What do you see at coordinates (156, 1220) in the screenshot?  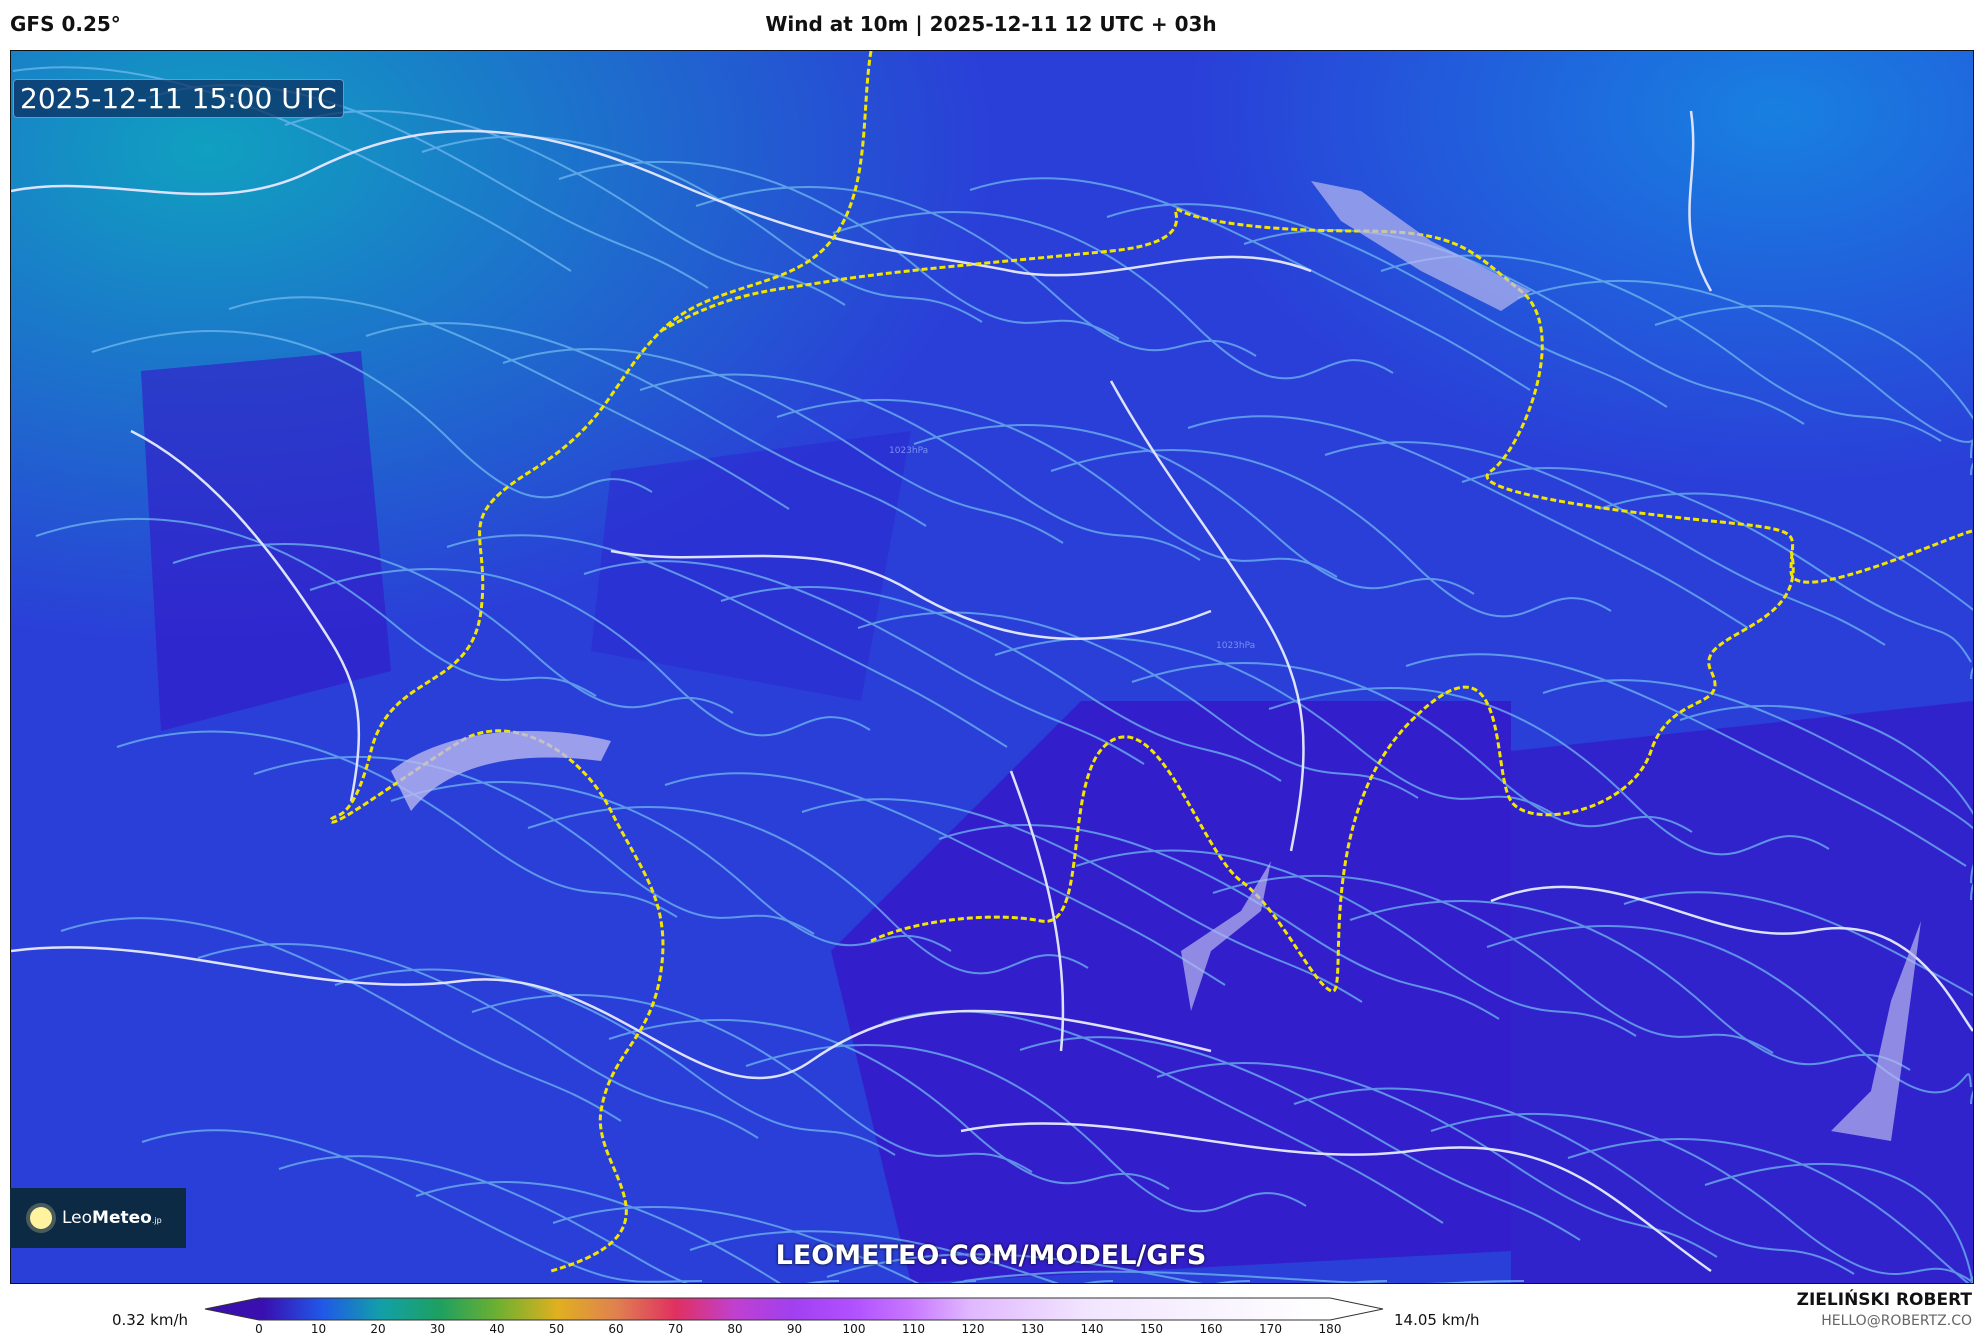 I see `logo-suffix: .jp` at bounding box center [156, 1220].